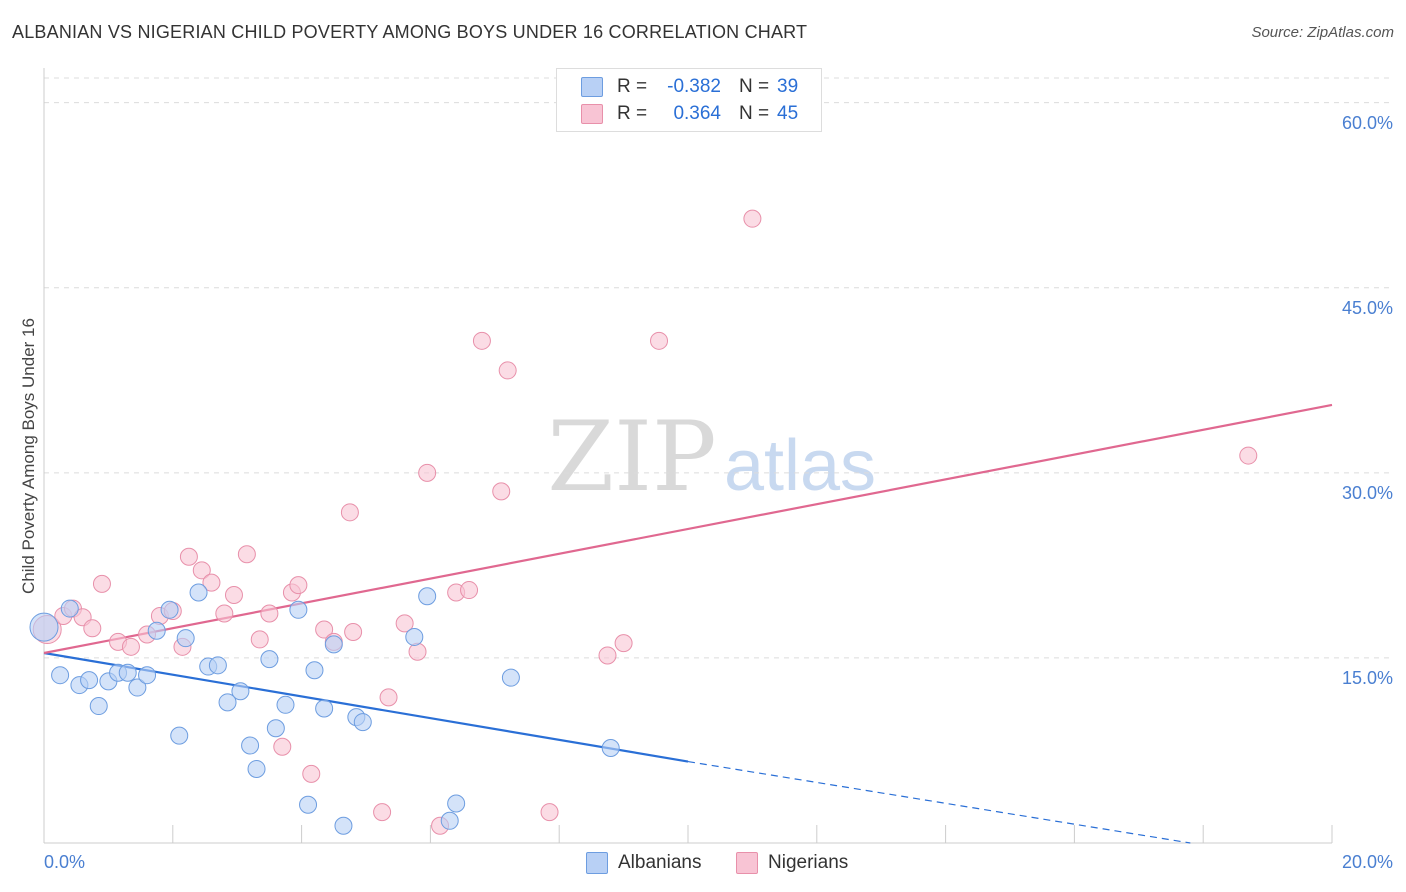 The width and height of the screenshot is (1406, 892). What do you see at coordinates (754, 86) in the screenshot?
I see `albanians-n-label: N =` at bounding box center [754, 86].